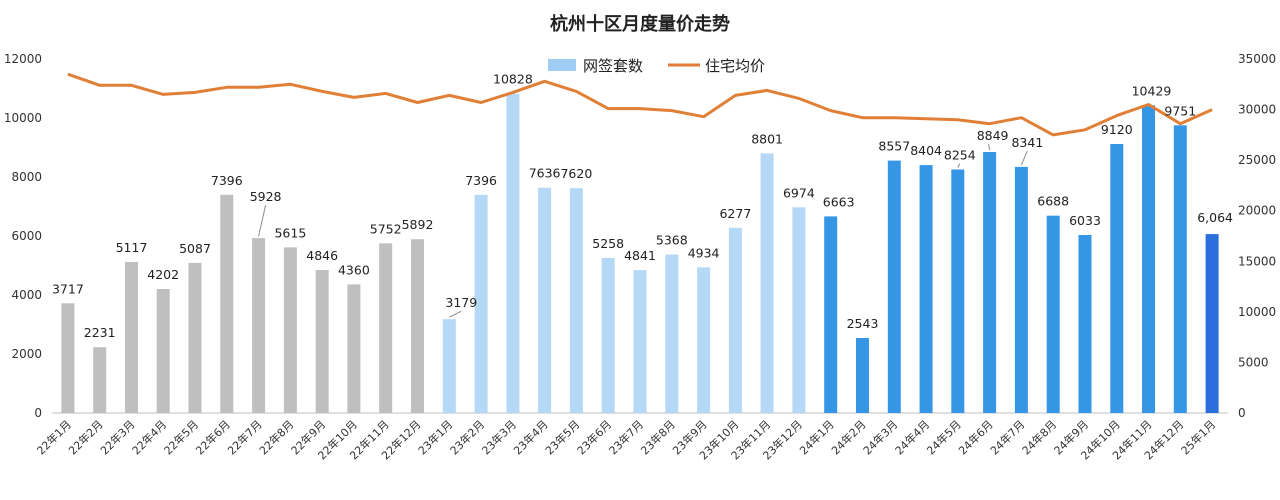 Image resolution: width=1280 pixels, height=500 pixels. Describe the element at coordinates (672, 240) in the screenshot. I see `bar-data-label: 5368` at that location.